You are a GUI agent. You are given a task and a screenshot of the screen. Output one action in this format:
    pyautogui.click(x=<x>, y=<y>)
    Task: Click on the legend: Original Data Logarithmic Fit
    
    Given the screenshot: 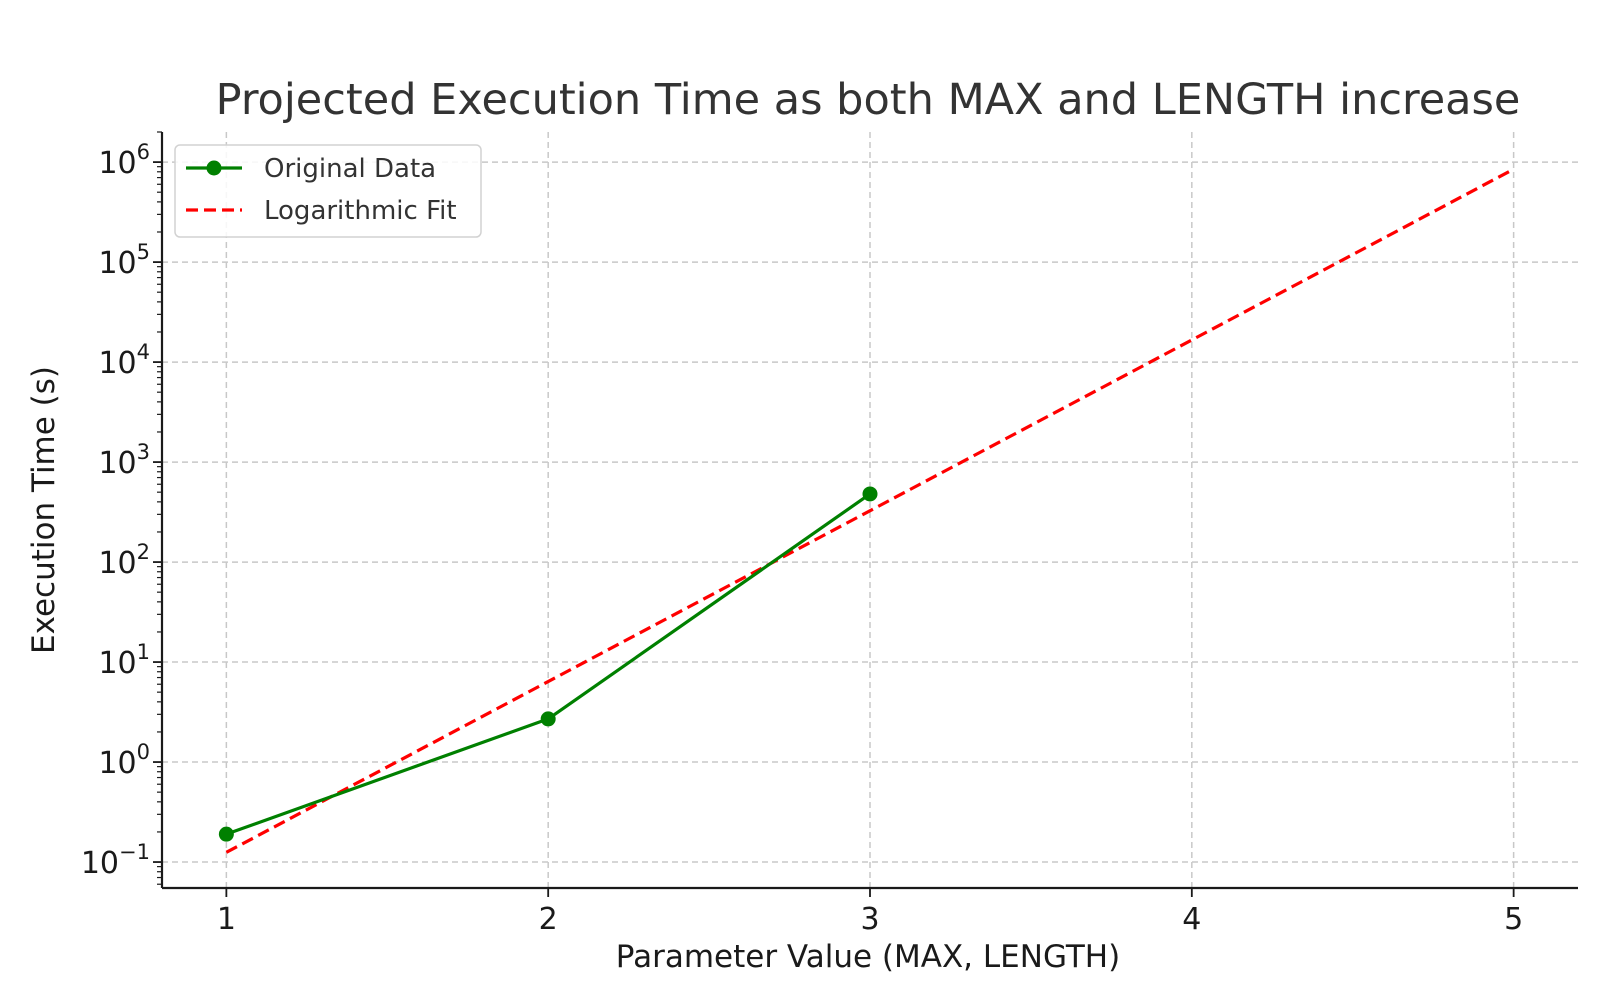 What is the action you would take?
    pyautogui.click(x=328, y=191)
    